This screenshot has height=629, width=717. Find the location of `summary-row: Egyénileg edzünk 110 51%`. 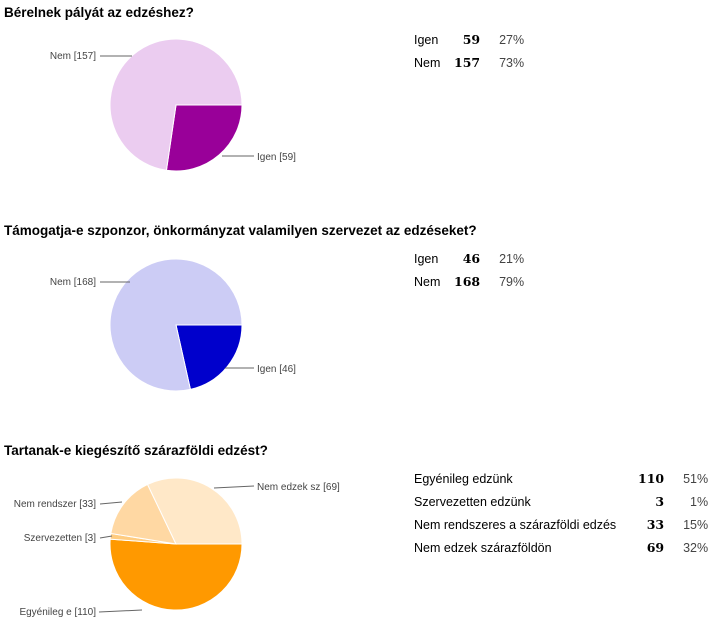

summary-row: Egyénileg edzünk 110 51% is located at coordinates (561, 478).